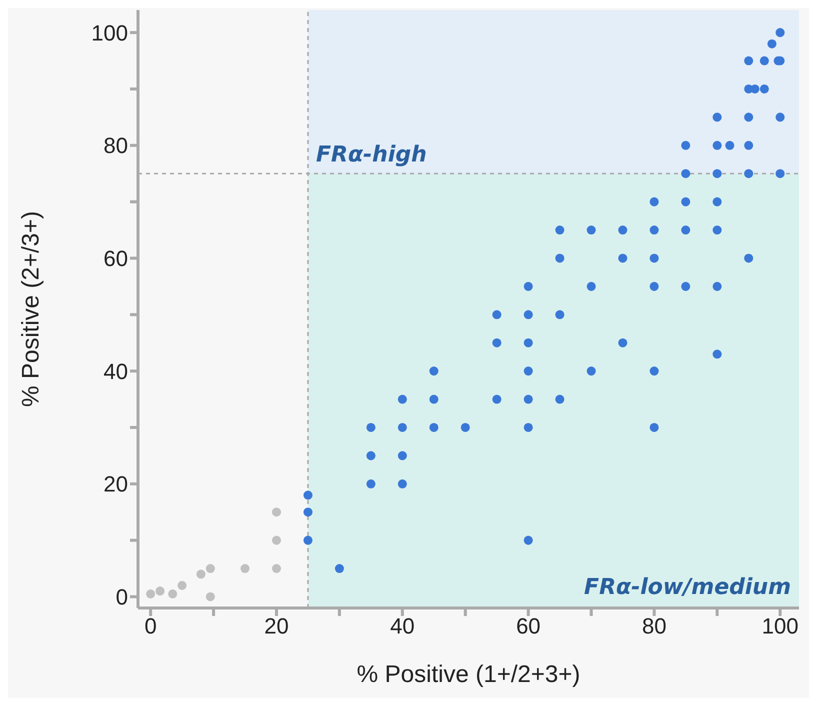  Describe the element at coordinates (371, 155) in the screenshot. I see `band-label: FRα-high` at that location.